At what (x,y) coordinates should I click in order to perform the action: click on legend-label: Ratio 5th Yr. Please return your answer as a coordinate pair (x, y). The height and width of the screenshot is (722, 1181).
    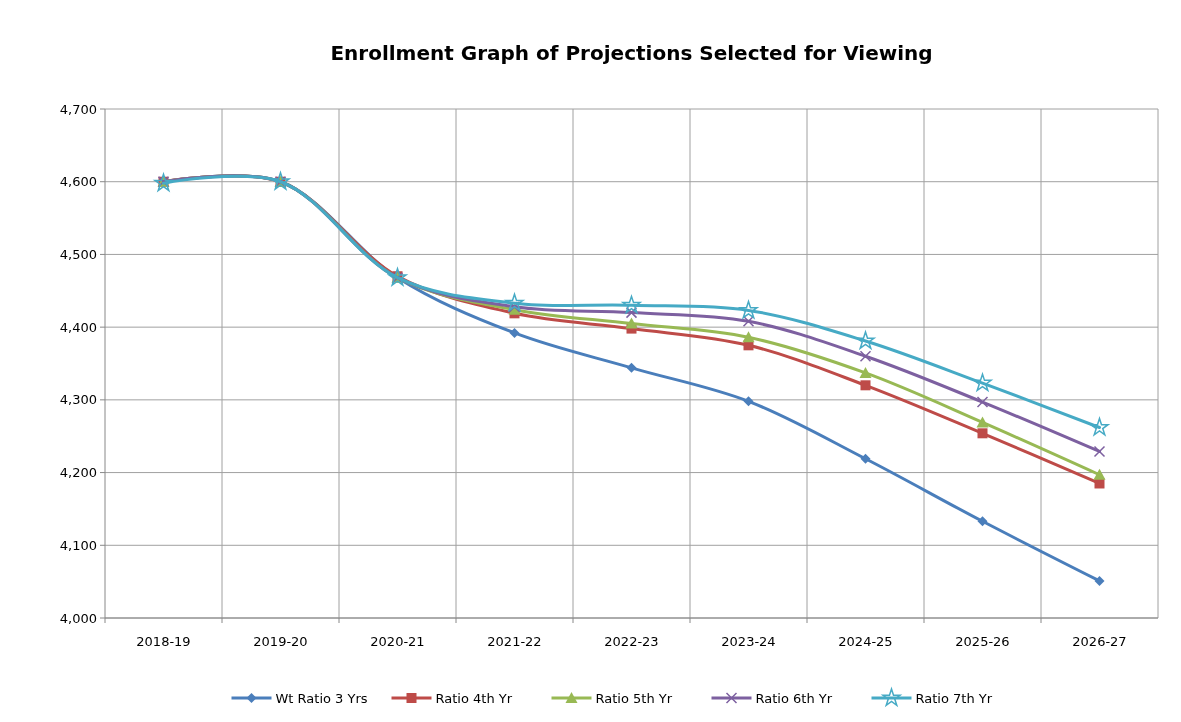
    Looking at the image, I should click on (634, 698).